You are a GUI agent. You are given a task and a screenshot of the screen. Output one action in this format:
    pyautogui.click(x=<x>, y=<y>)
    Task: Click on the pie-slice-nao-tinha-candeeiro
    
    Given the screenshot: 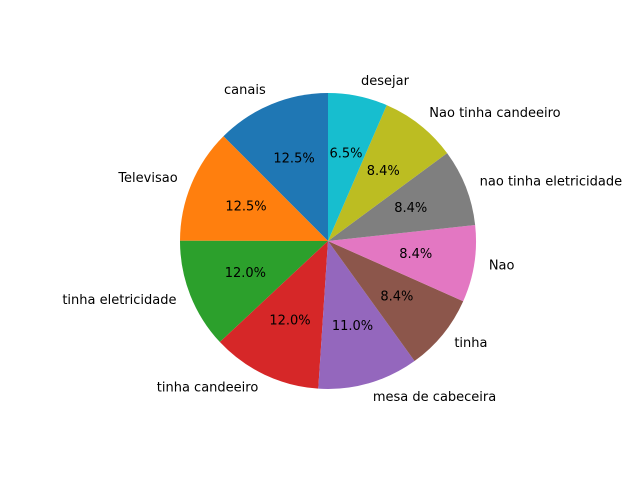 What is the action you would take?
    pyautogui.click(x=388, y=173)
    